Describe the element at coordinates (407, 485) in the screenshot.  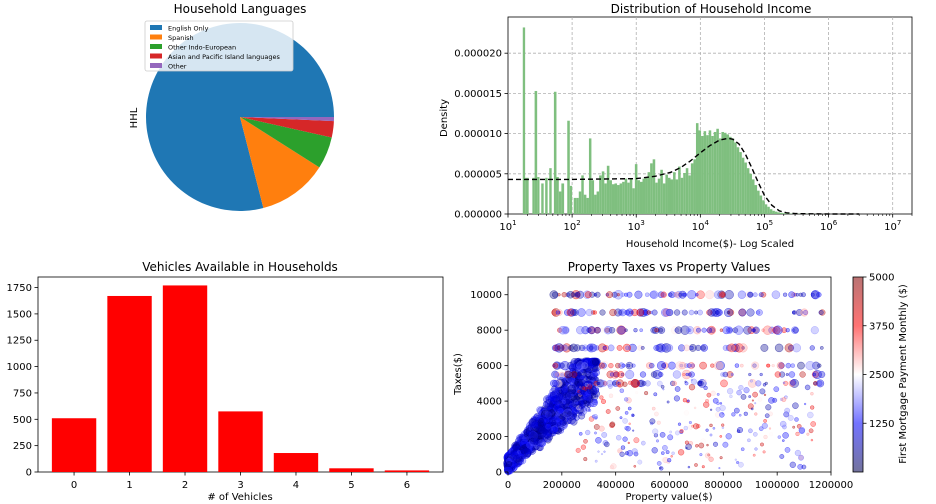
I see `bar-x-tick-label: 6` at that location.